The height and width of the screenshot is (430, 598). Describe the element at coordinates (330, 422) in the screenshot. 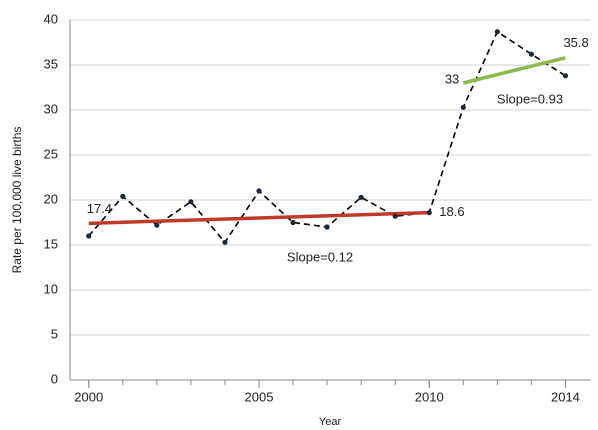

I see `x-axis-label: Year` at that location.